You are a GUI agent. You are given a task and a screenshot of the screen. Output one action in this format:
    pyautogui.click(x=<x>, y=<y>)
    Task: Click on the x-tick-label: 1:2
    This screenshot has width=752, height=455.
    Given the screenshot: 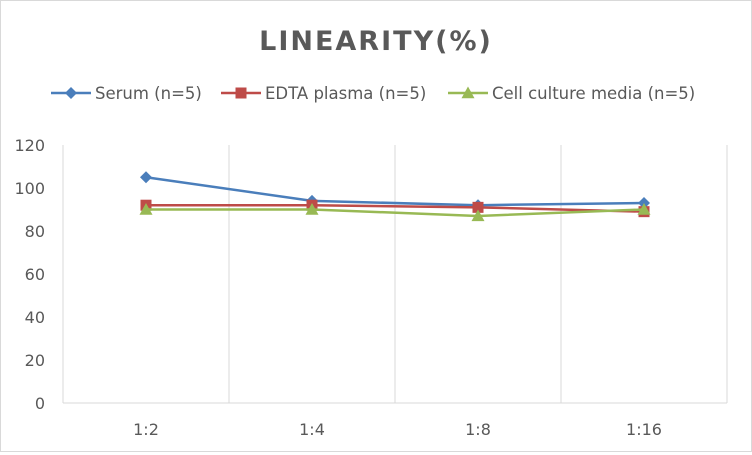 What is the action you would take?
    pyautogui.click(x=146, y=429)
    